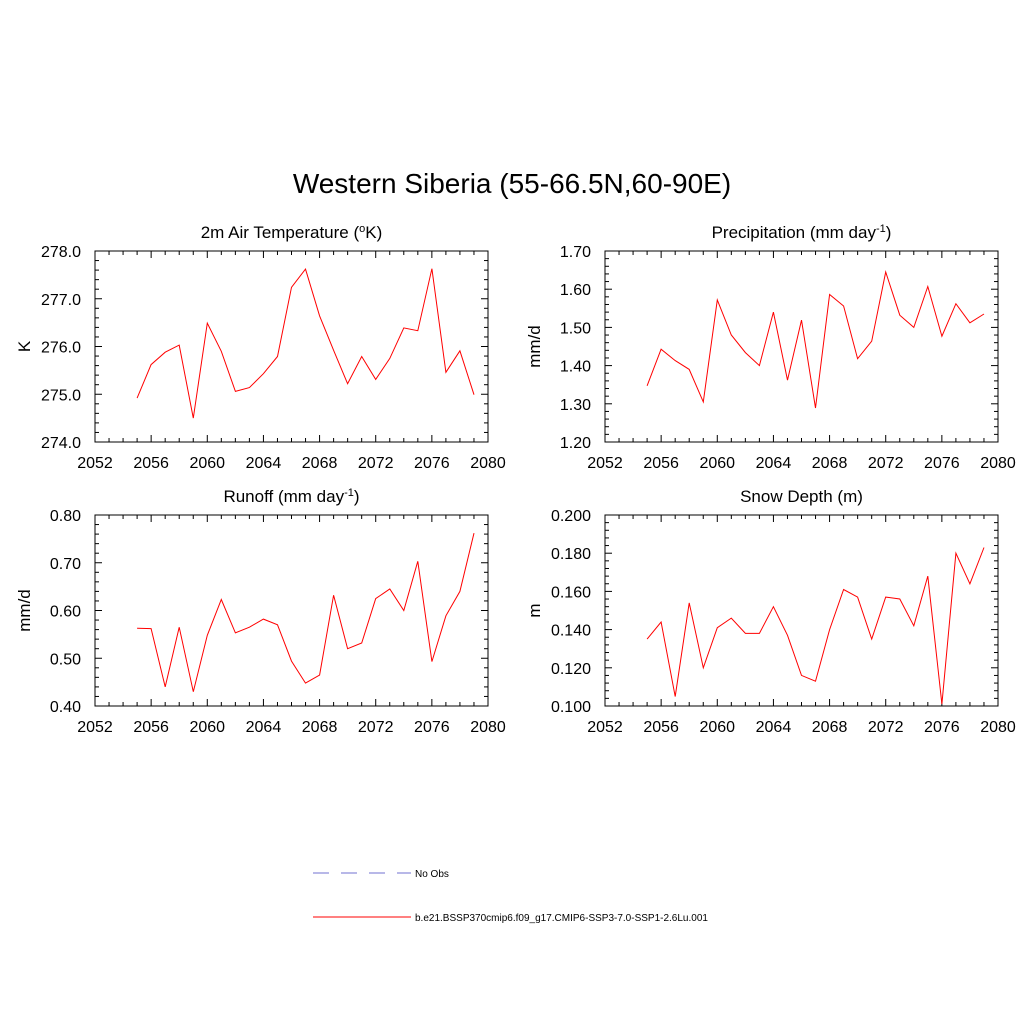  What do you see at coordinates (802, 232) in the screenshot?
I see `chart-title: Precipitation (mm day-1)` at bounding box center [802, 232].